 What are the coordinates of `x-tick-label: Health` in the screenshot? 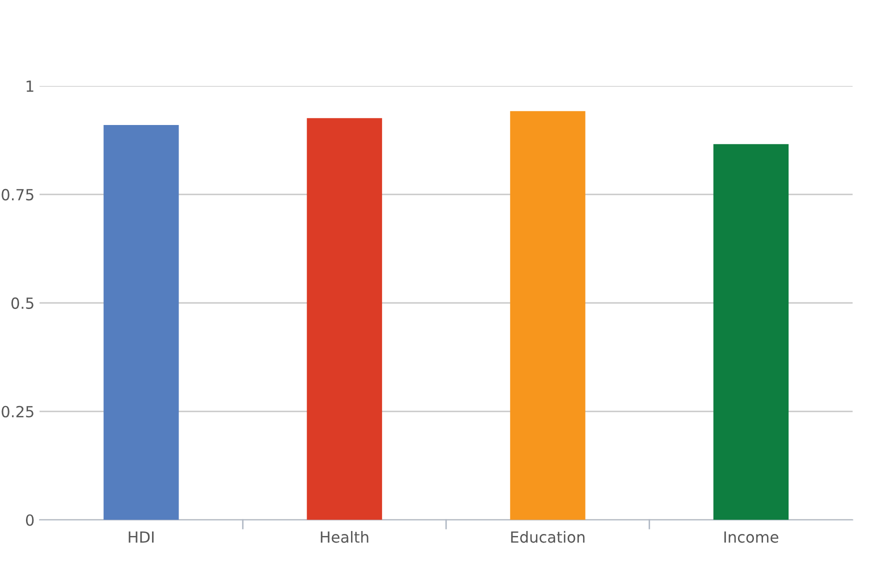 It's located at (344, 536).